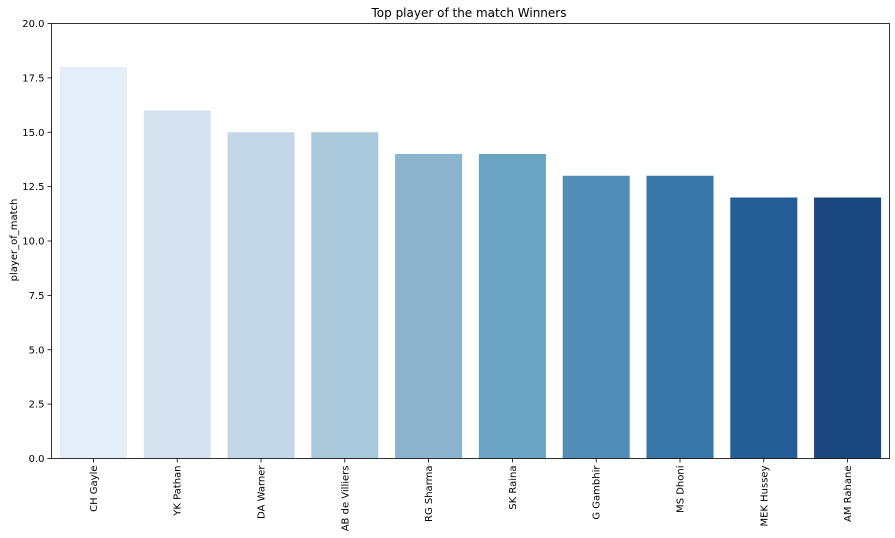  What do you see at coordinates (94, 489) in the screenshot?
I see `x-tick-label-0: CH Gayle` at bounding box center [94, 489].